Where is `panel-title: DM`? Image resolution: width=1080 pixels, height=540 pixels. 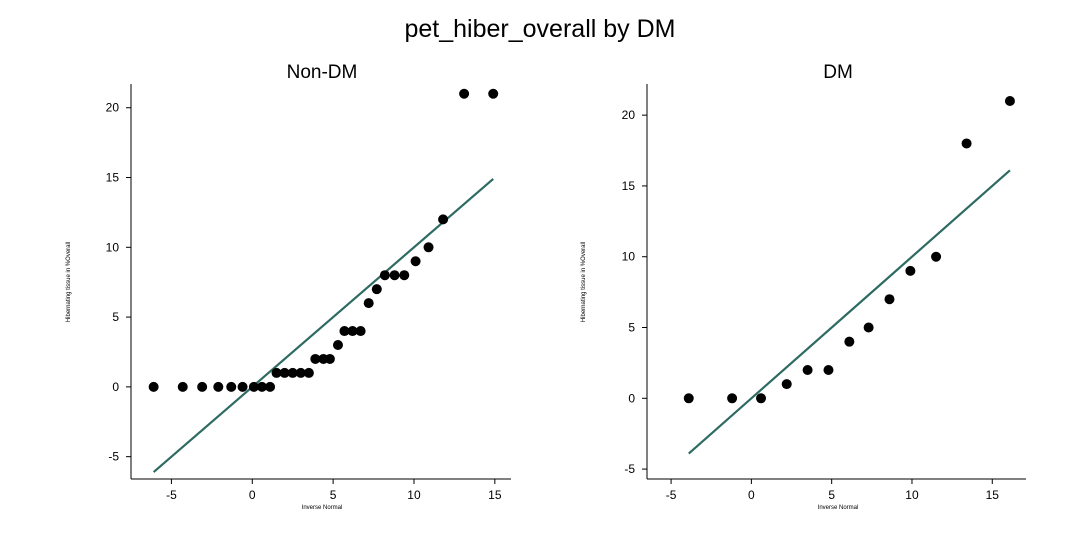 panel-title: DM is located at coordinates (838, 72).